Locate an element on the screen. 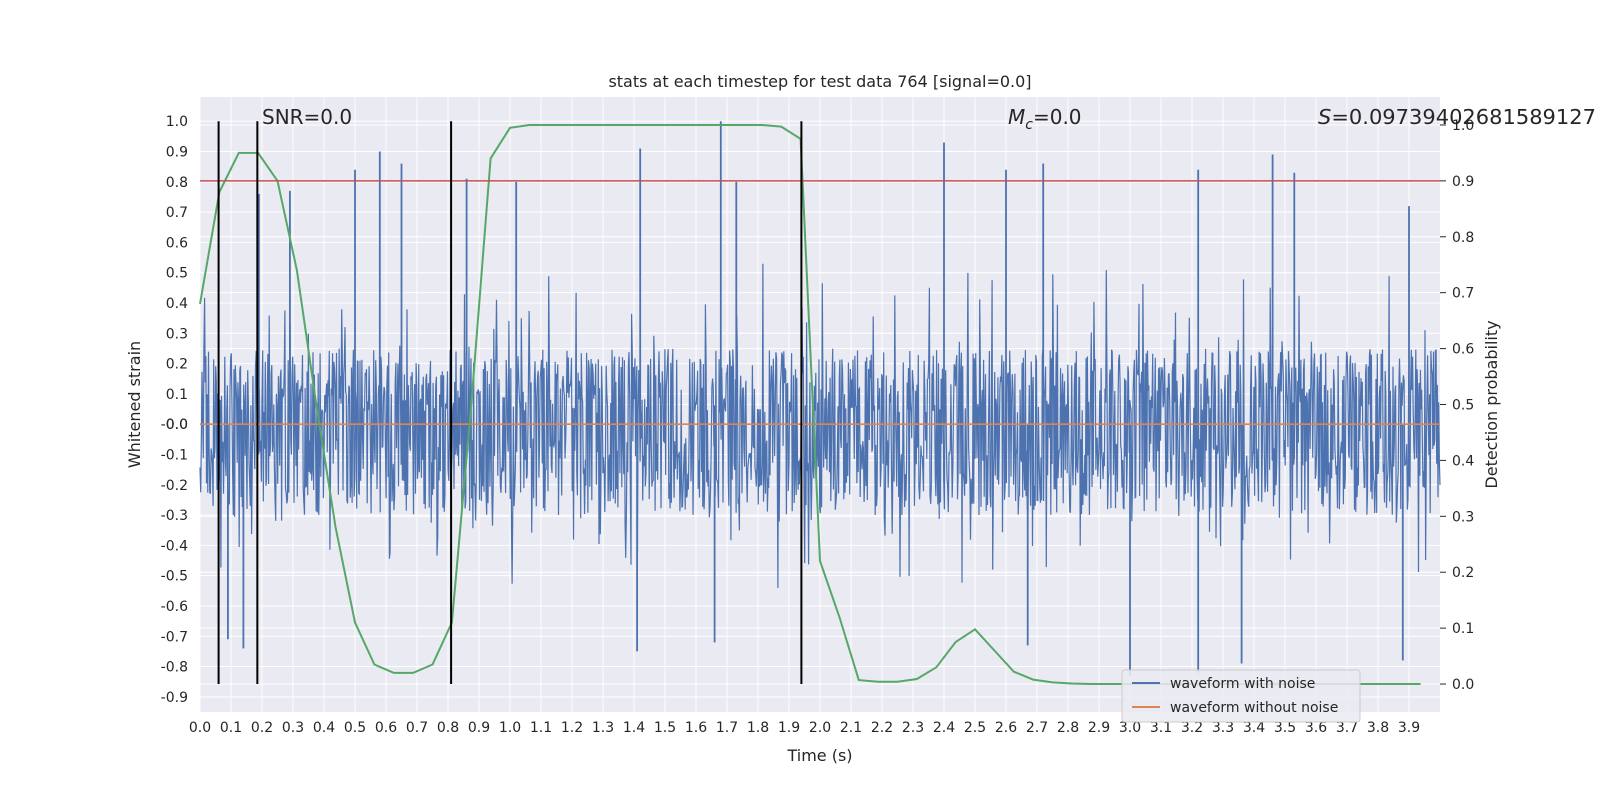 The image size is (1600, 800). y-tick-label: 0.1 is located at coordinates (177, 395).